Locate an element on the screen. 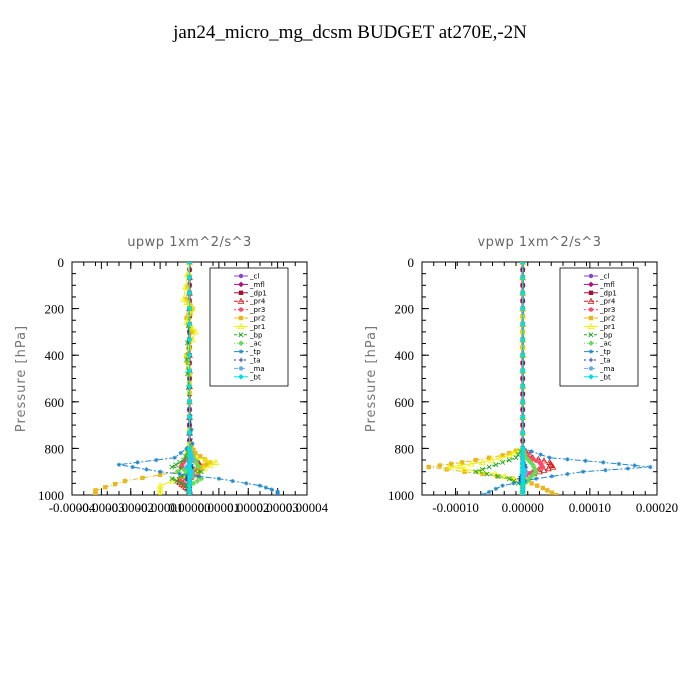 This screenshot has height=700, width=700. figure-title: jan24_micro_mg_dcsm BUDGET at270E,-2N is located at coordinates (350, 32).